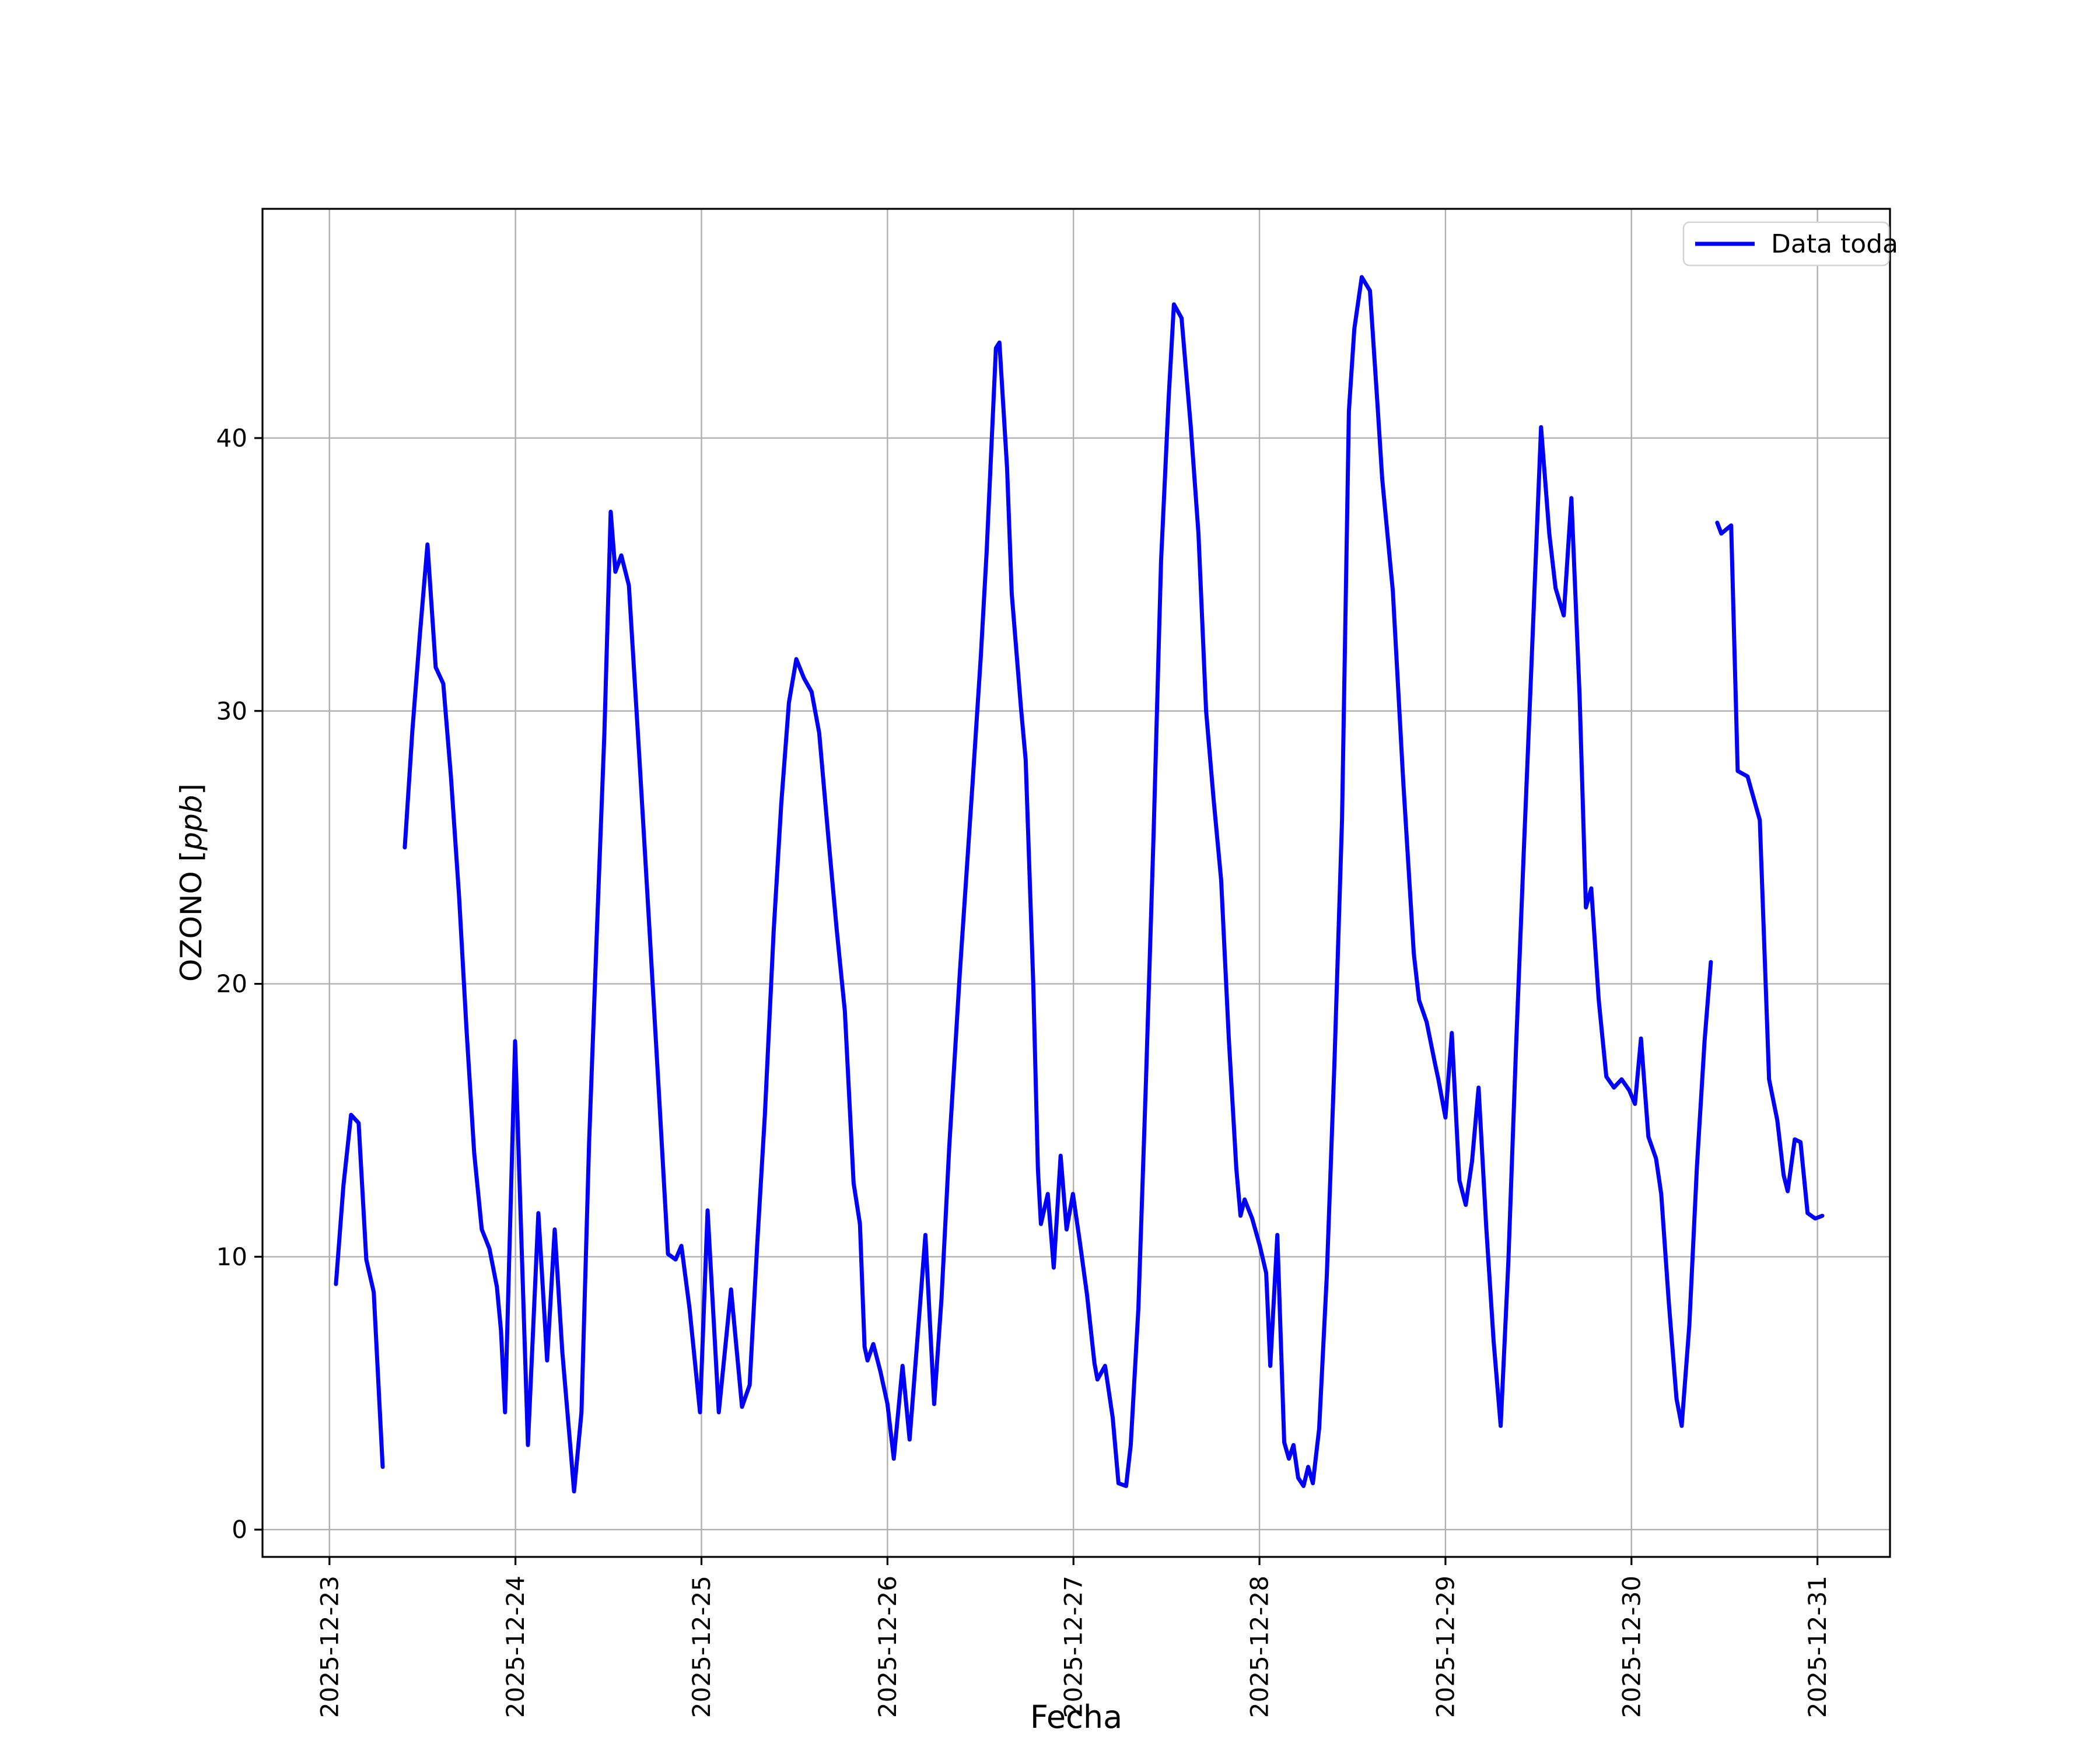  What do you see at coordinates (329, 1647) in the screenshot?
I see `x-tick-label: 2025-12-23` at bounding box center [329, 1647].